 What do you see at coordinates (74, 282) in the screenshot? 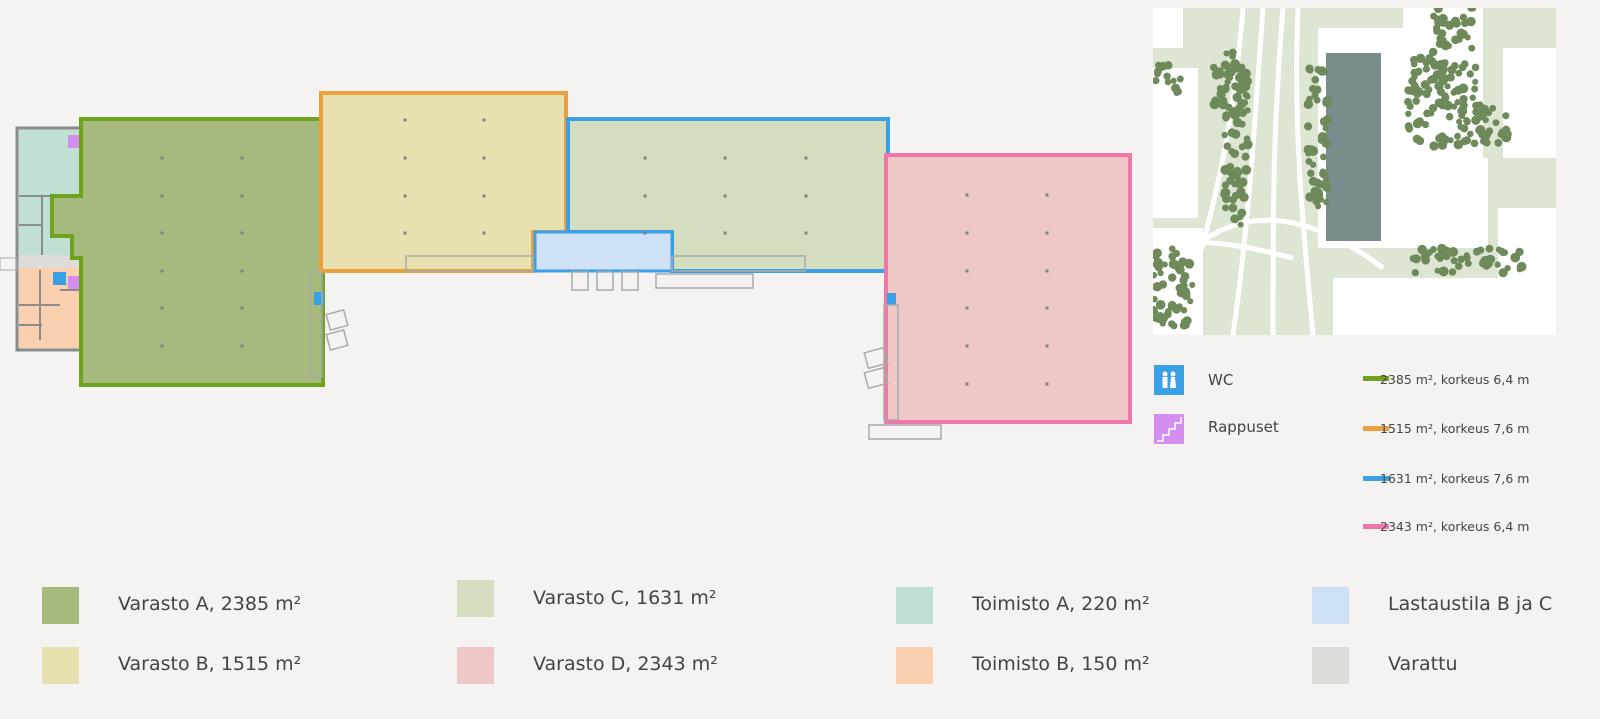
I see `stairs-icon` at bounding box center [74, 282].